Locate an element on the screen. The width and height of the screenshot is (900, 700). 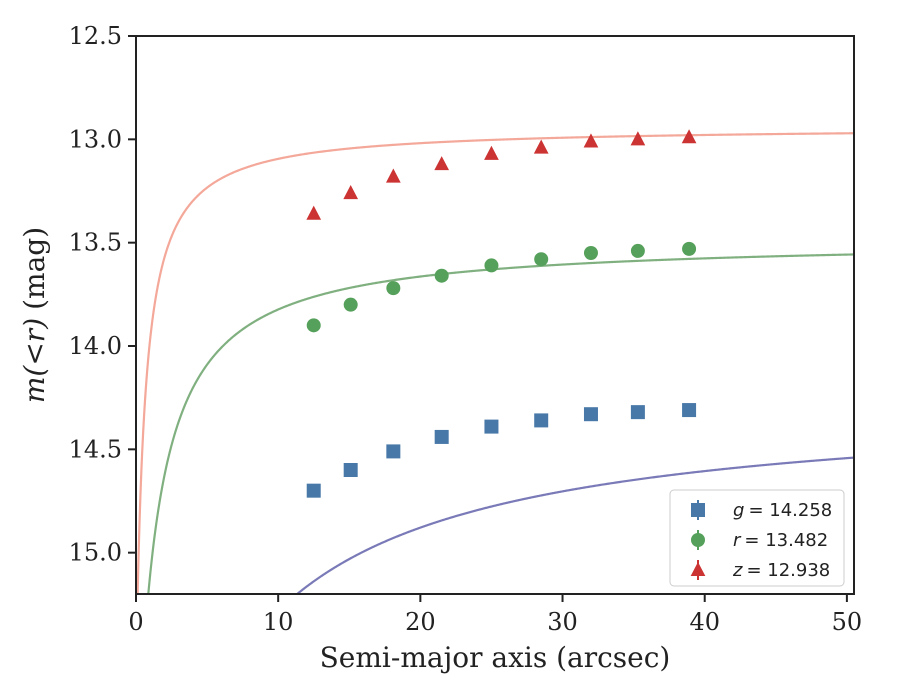
y-axis-title-unit: (mag) is located at coordinates (34, 268).